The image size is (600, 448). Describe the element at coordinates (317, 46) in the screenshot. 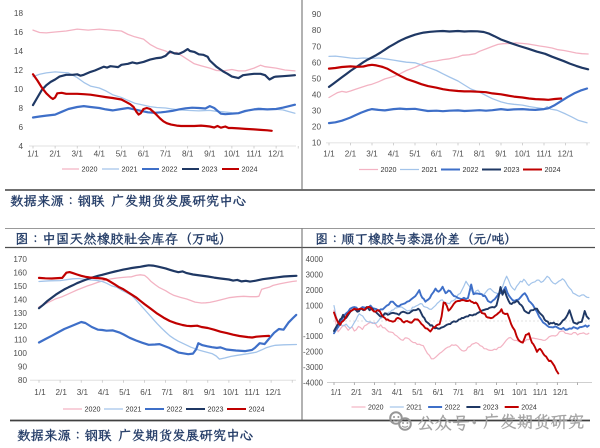

I see `svg-text: 70` at that location.